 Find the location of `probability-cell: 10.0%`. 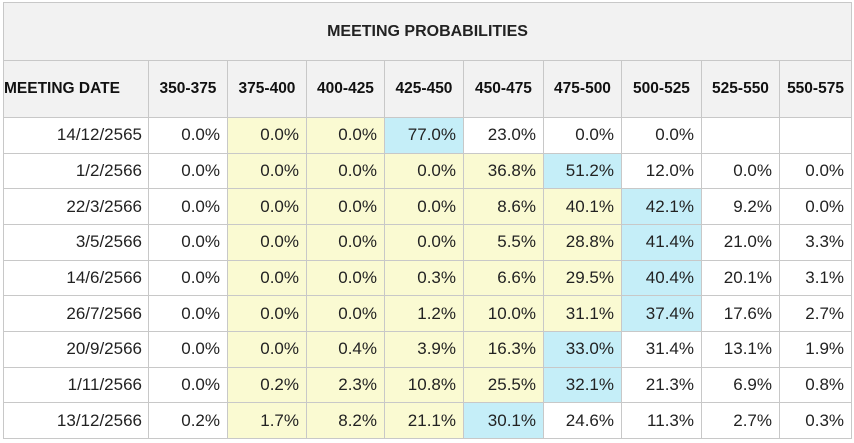

probability-cell: 10.0% is located at coordinates (503, 313).